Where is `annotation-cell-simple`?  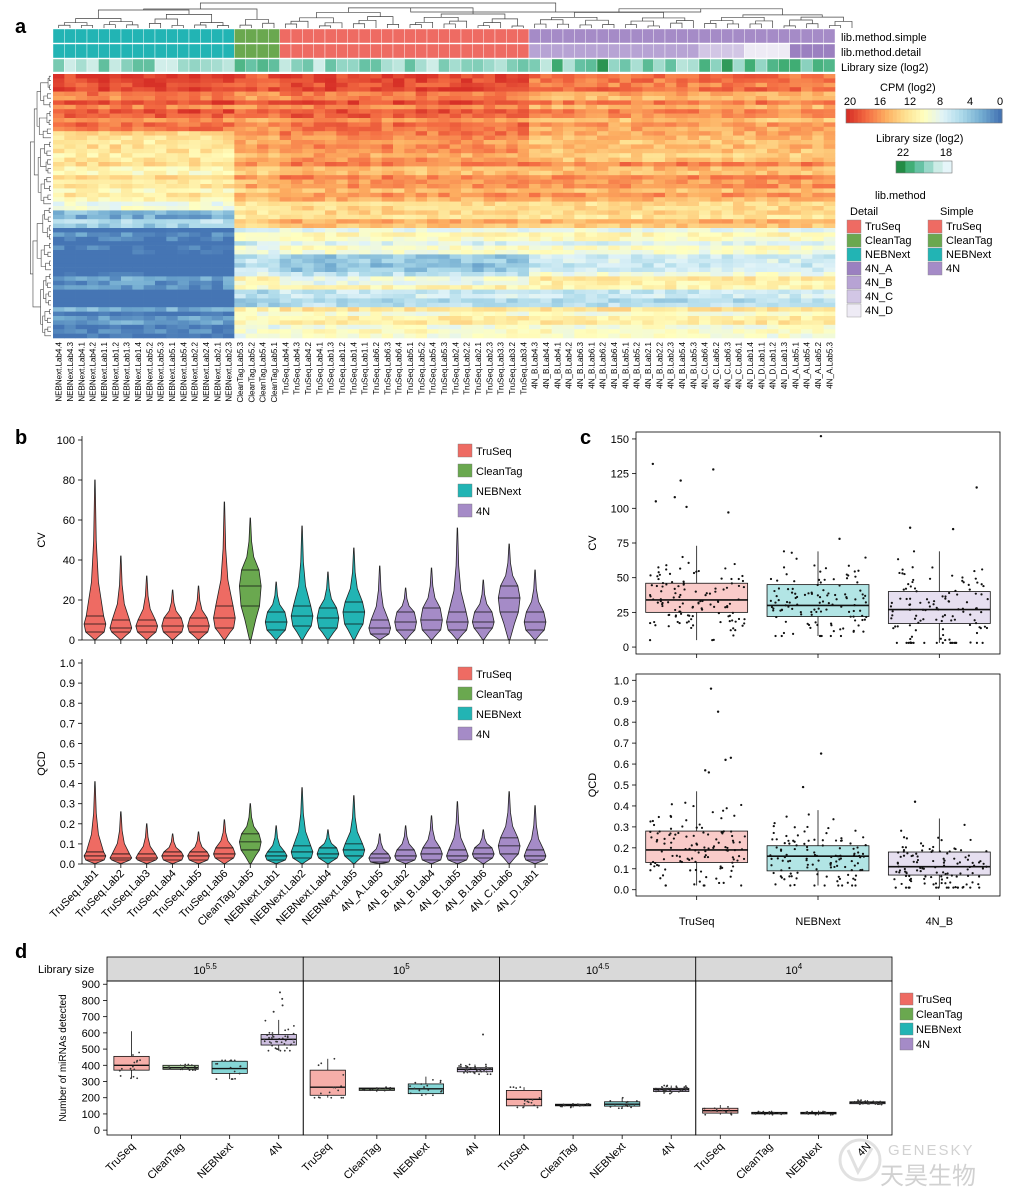 annotation-cell-simple is located at coordinates (750, 36).